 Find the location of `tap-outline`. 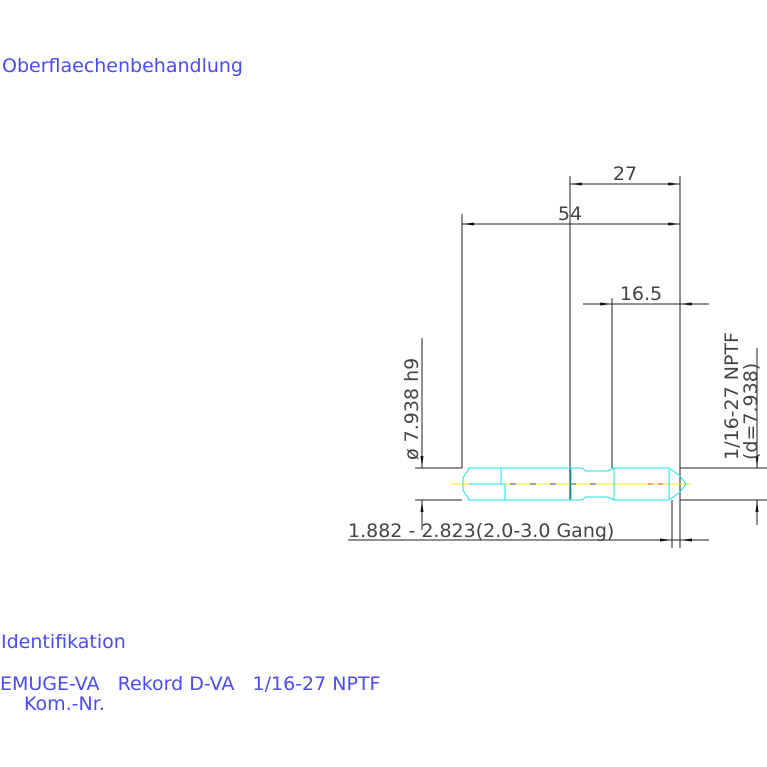

tap-outline is located at coordinates (574, 484).